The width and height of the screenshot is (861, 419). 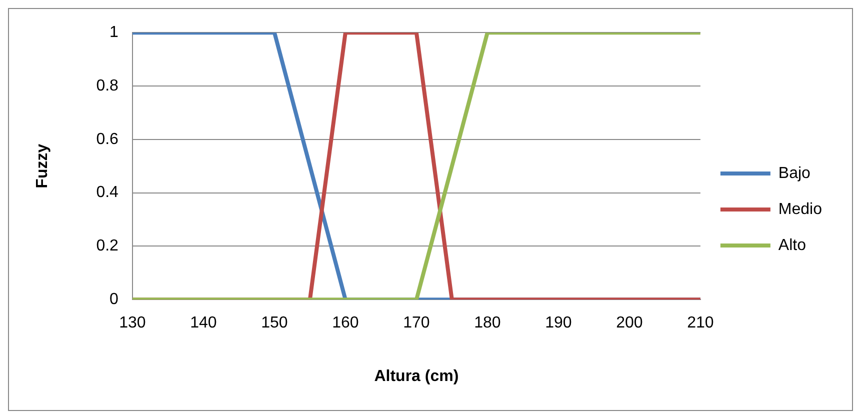 What do you see at coordinates (487, 323) in the screenshot?
I see `x-tick-label: 180` at bounding box center [487, 323].